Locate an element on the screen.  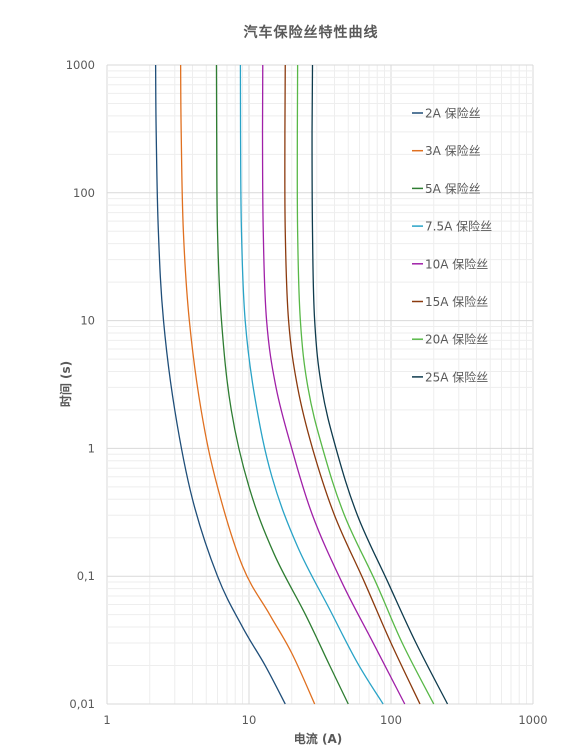
legend-label: 25A 保险丝 is located at coordinates (456, 376).